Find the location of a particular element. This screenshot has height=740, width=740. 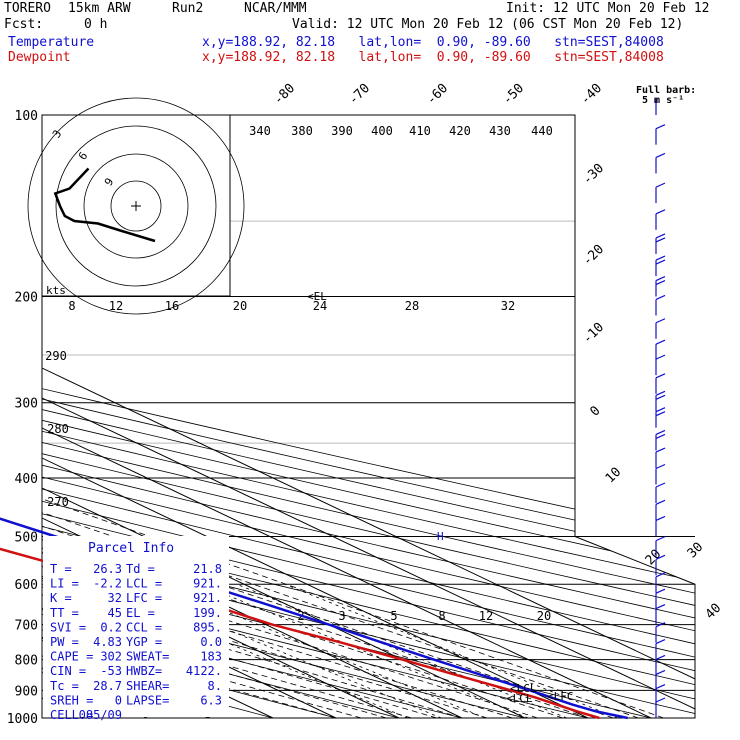

parcel-info-key: LAPSE= is located at coordinates (147, 700).